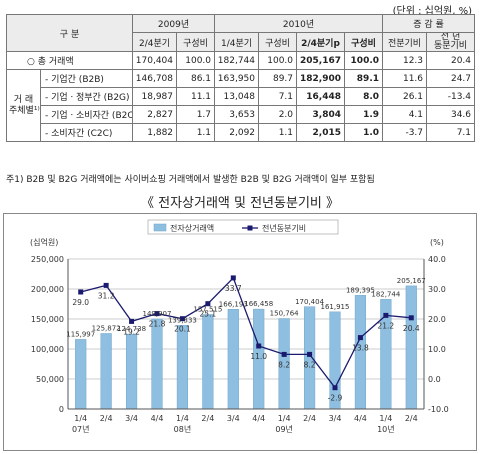 This screenshot has width=480, height=454. I want to click on bar-data-label: 150,764, so click(284, 314).